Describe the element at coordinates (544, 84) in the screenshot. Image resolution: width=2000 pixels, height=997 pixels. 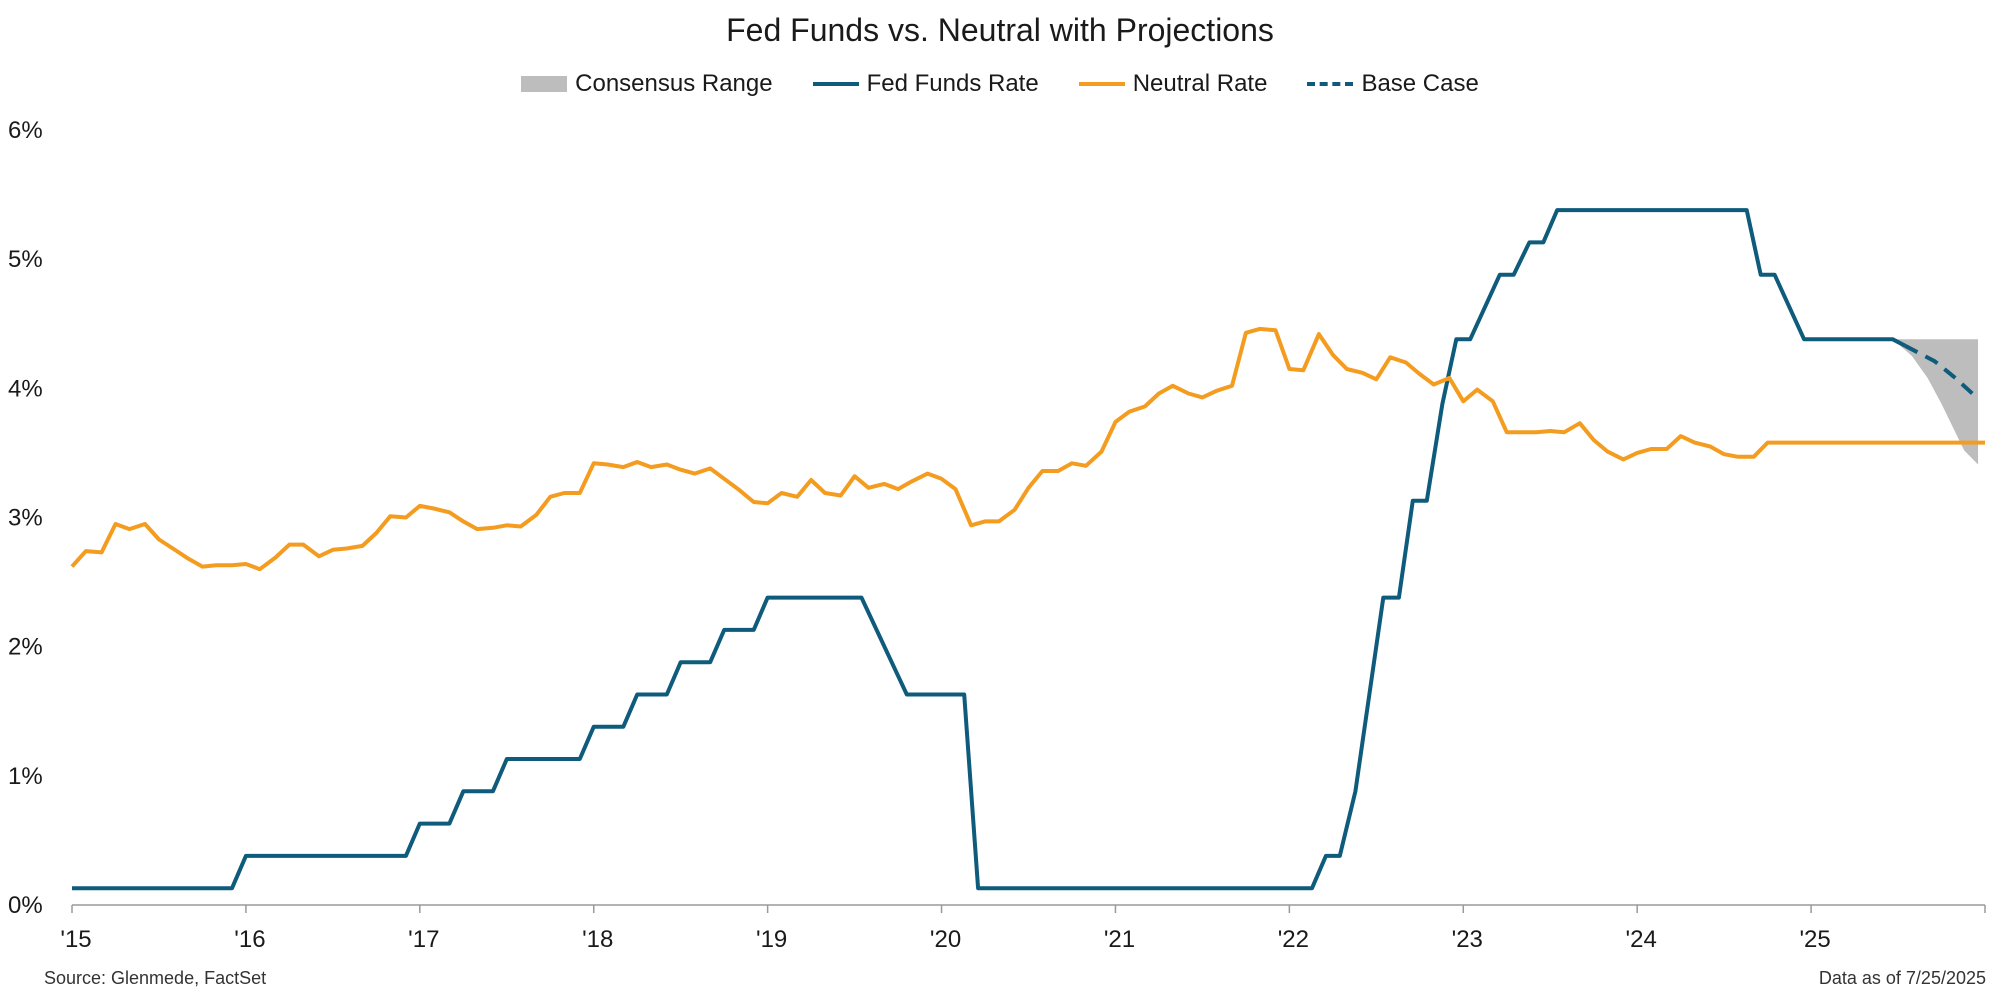
I see `legend-swatch-consensus-range` at that location.